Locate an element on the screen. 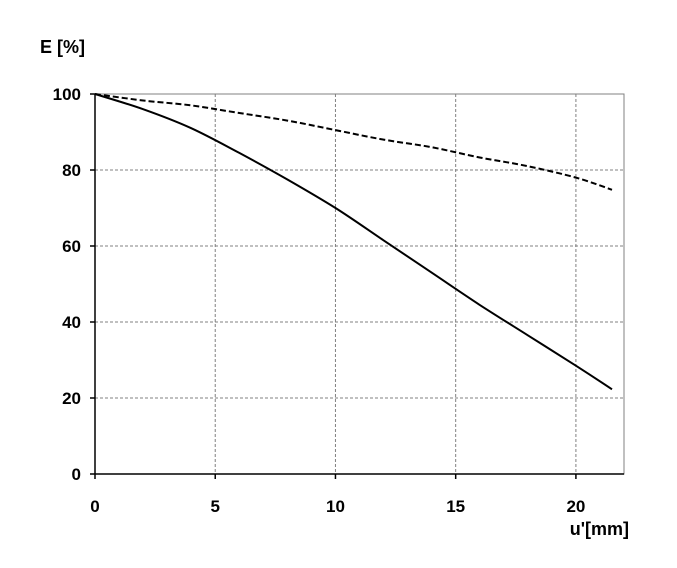 The width and height of the screenshot is (677, 568). y-tick-label-60: 60 is located at coordinates (71, 246).